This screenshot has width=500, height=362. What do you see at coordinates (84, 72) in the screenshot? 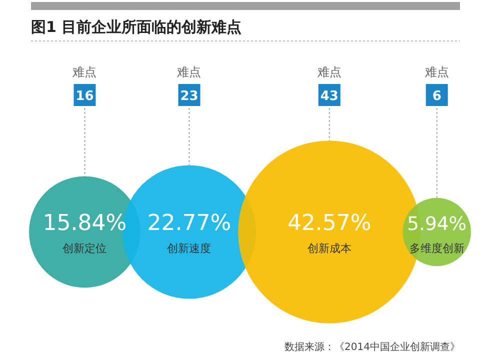
I see `series-label: 难点` at bounding box center [84, 72].